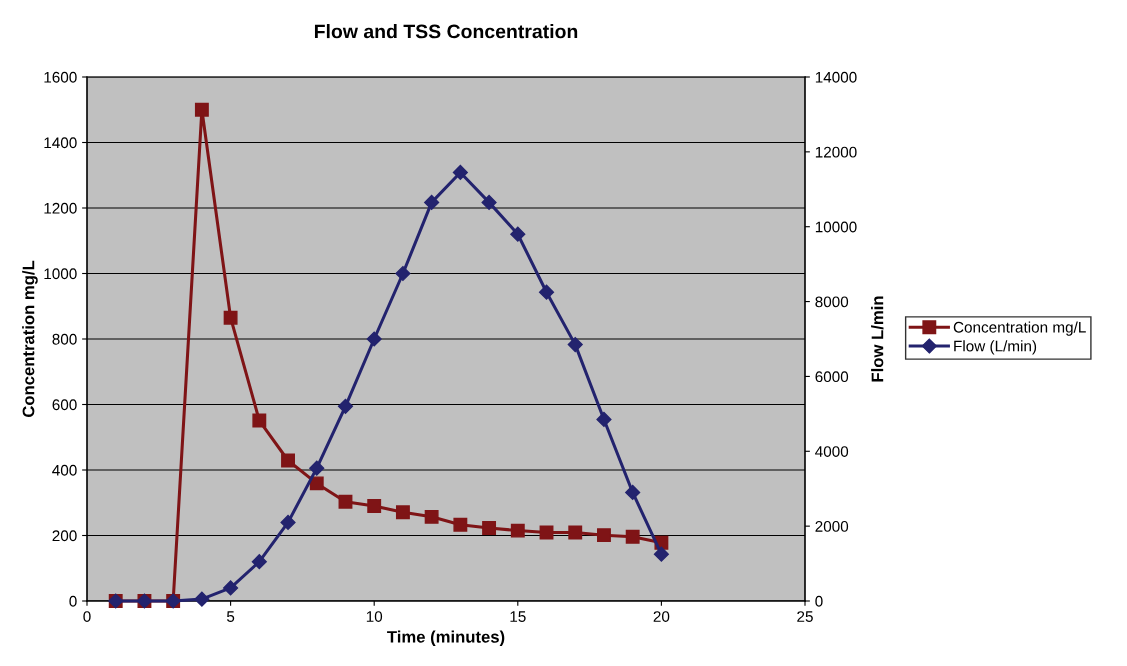  Describe the element at coordinates (60, 208) in the screenshot. I see `y-tick-label: 1200` at that location.